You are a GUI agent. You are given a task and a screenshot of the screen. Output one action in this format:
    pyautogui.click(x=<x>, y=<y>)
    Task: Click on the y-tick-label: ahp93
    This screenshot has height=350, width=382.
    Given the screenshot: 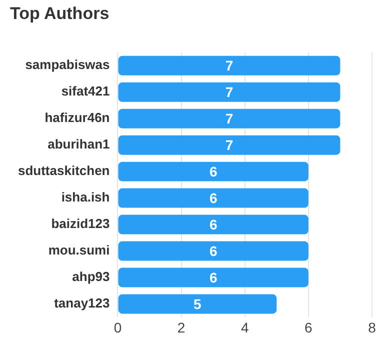 What is the action you would take?
    pyautogui.click(x=91, y=276)
    